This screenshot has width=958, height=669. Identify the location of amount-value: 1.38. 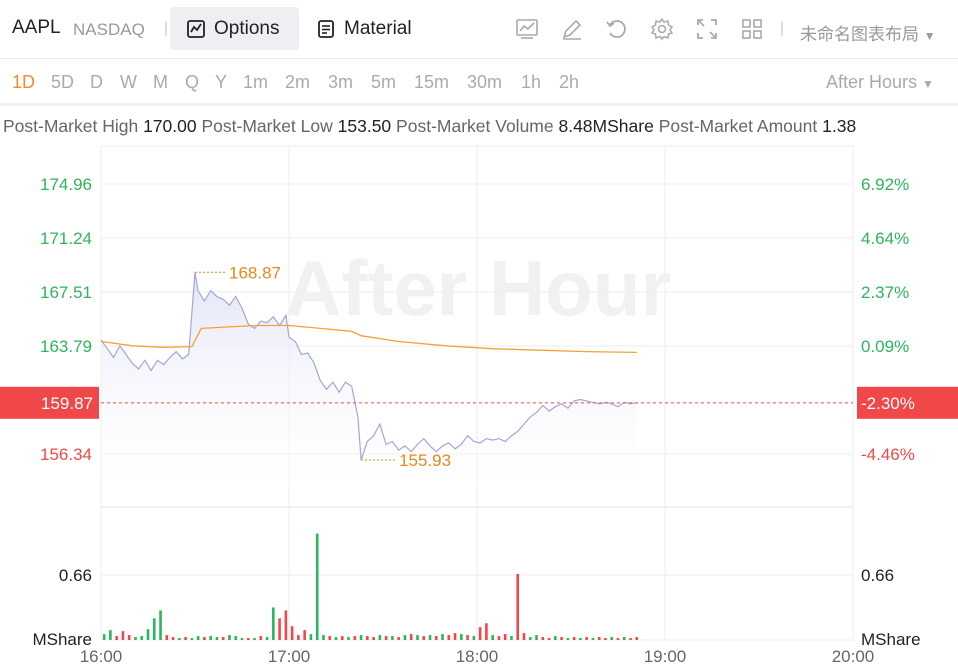
(839, 126).